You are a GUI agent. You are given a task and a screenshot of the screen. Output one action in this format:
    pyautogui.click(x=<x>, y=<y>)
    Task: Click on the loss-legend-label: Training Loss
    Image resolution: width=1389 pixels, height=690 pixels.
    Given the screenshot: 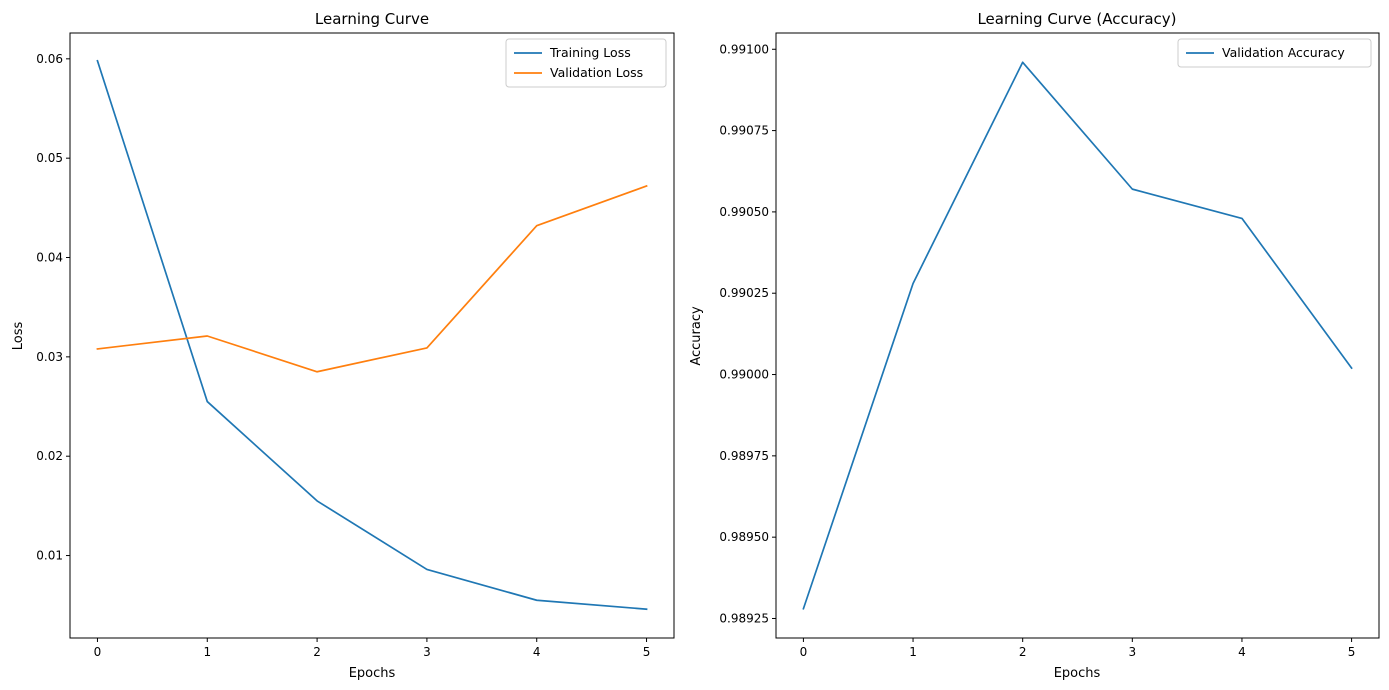 What is the action you would take?
    pyautogui.click(x=590, y=52)
    